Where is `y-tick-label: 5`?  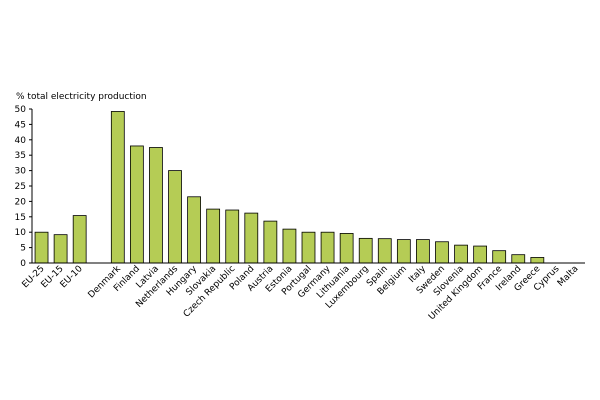 y-tick-label: 5 is located at coordinates (23, 249).